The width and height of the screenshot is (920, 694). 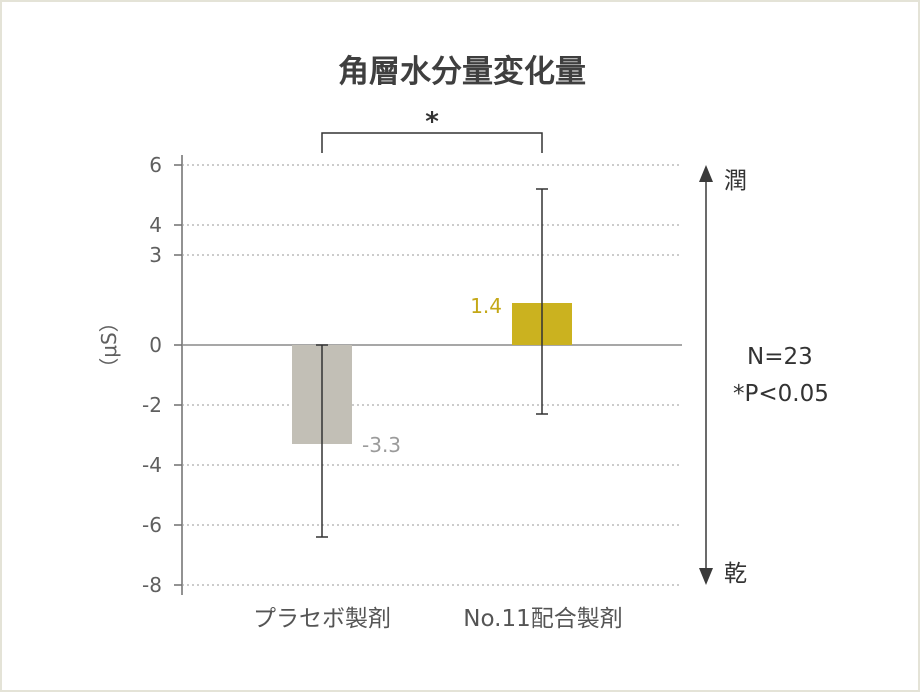 I want to click on side-axis-bottom-label: 乾, so click(x=735, y=574).